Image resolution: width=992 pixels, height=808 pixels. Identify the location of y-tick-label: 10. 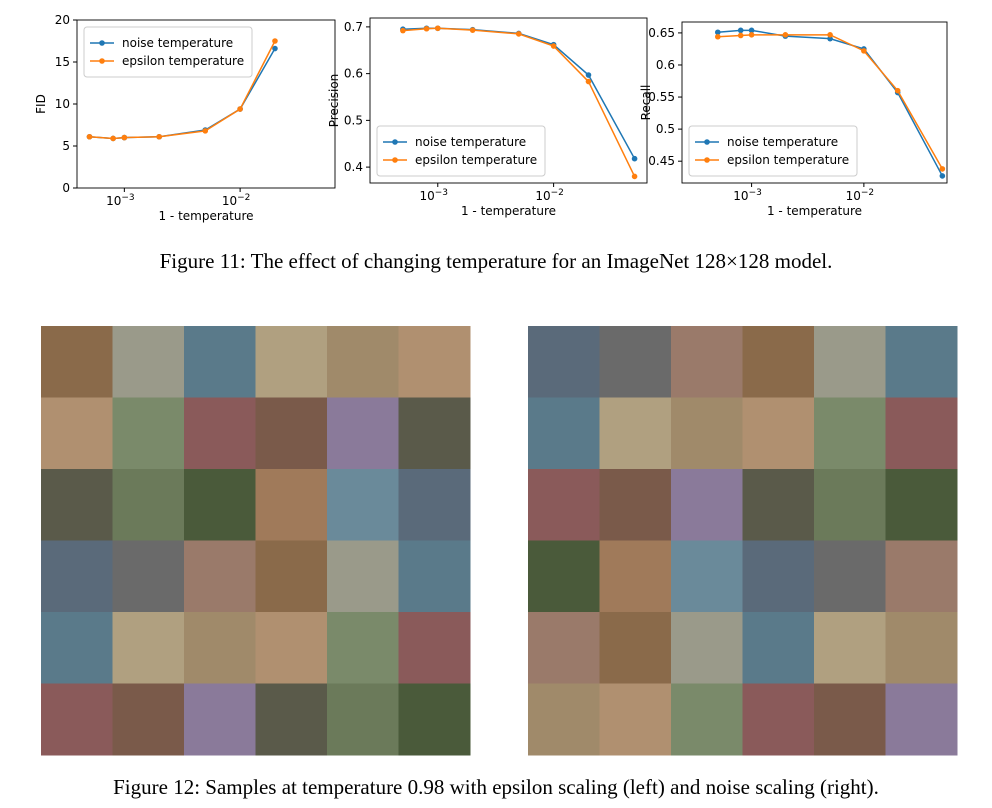
(62, 104).